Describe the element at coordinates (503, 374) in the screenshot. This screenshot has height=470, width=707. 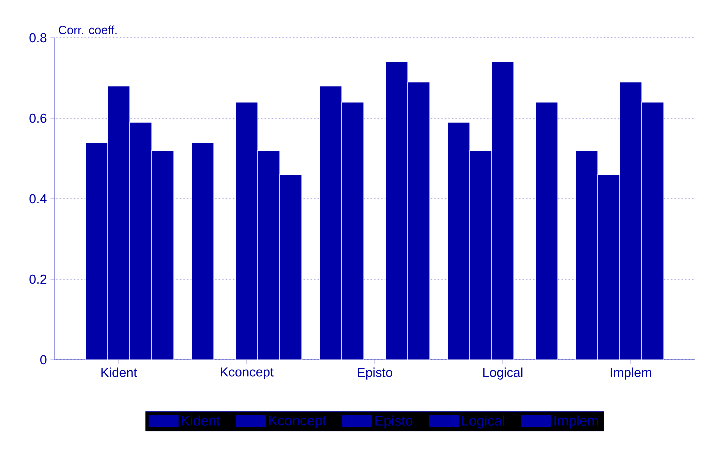
I see `x-tick-label: Logical` at that location.